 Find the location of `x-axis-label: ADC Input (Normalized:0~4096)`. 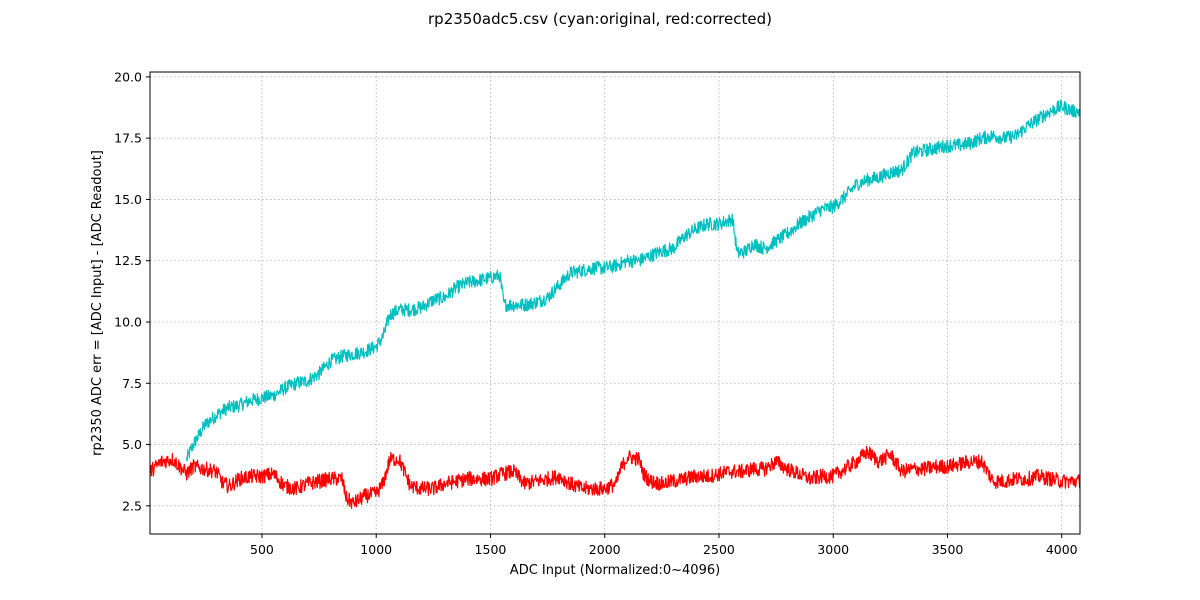

x-axis-label: ADC Input (Normalized:0~4096) is located at coordinates (615, 570).